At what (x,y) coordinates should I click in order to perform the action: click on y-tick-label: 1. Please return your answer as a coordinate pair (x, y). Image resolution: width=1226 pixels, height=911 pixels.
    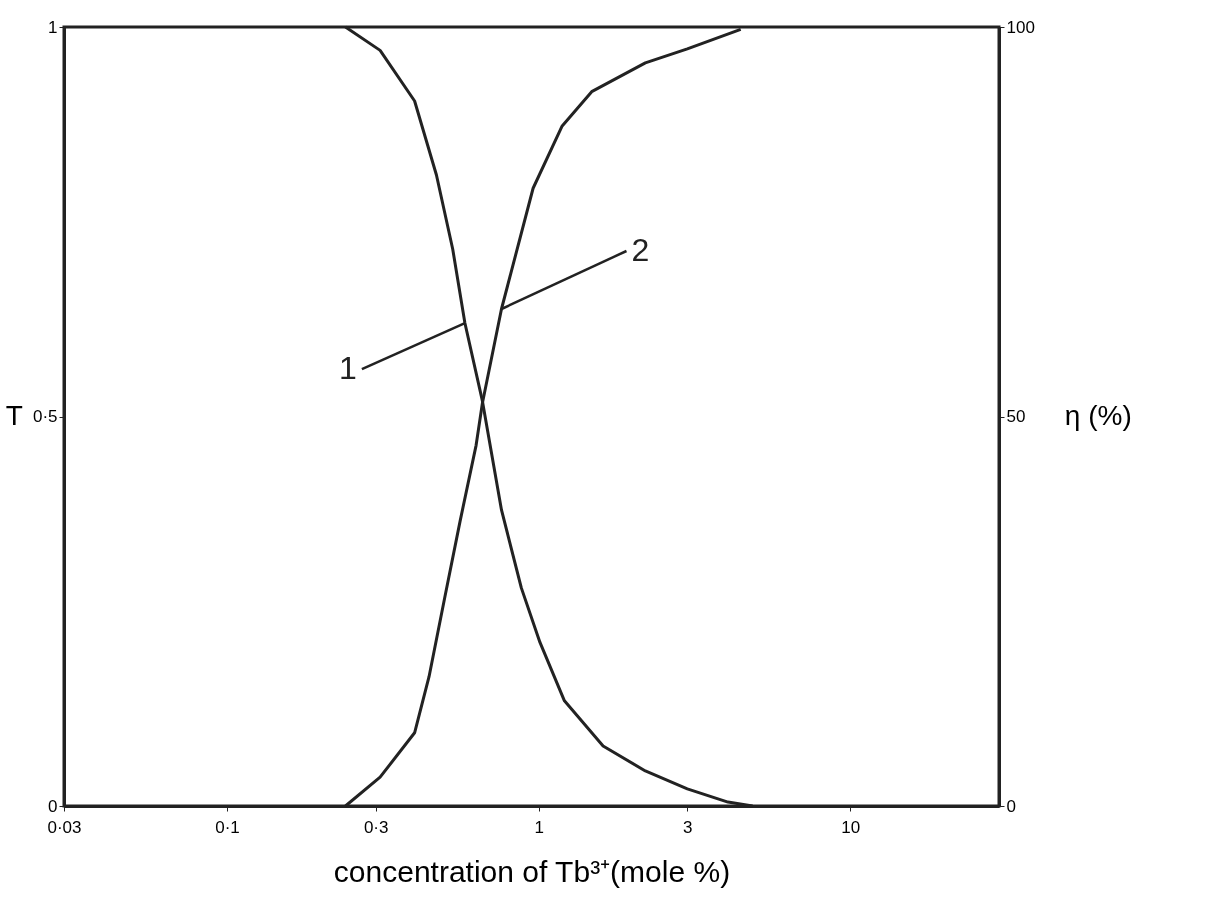
    Looking at the image, I should click on (53, 27).